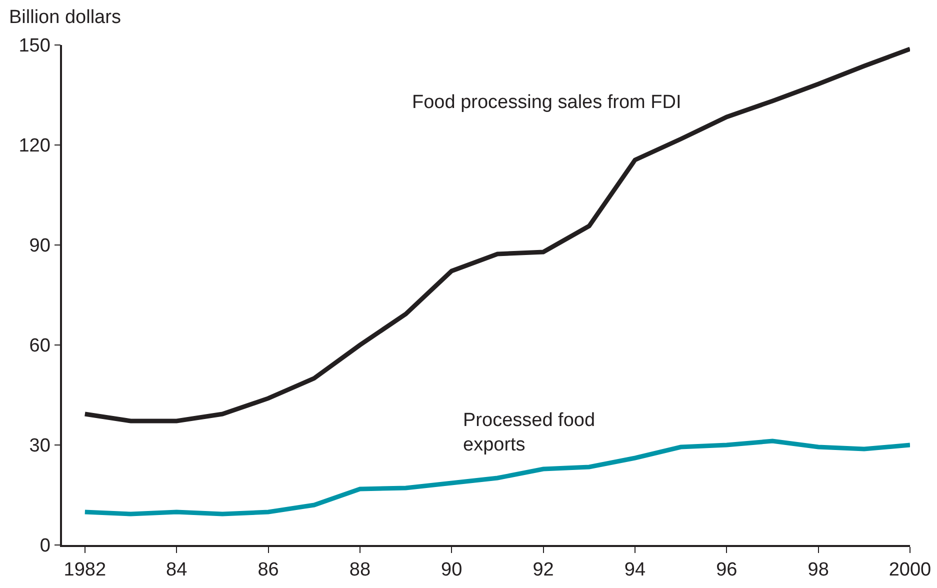  I want to click on y-tick-label: 60, so click(39, 346).